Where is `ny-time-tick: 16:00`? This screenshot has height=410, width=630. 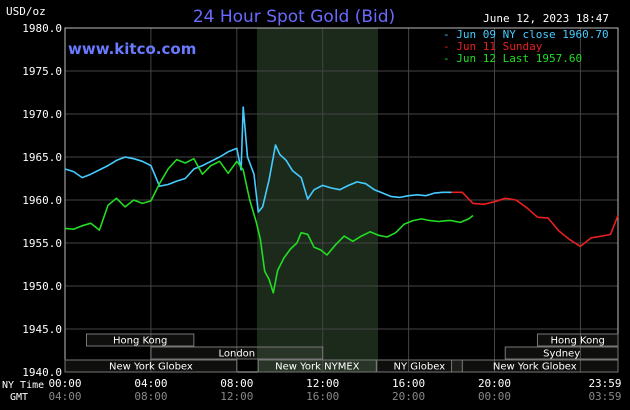 ny-time-tick: 16:00 is located at coordinates (408, 383).